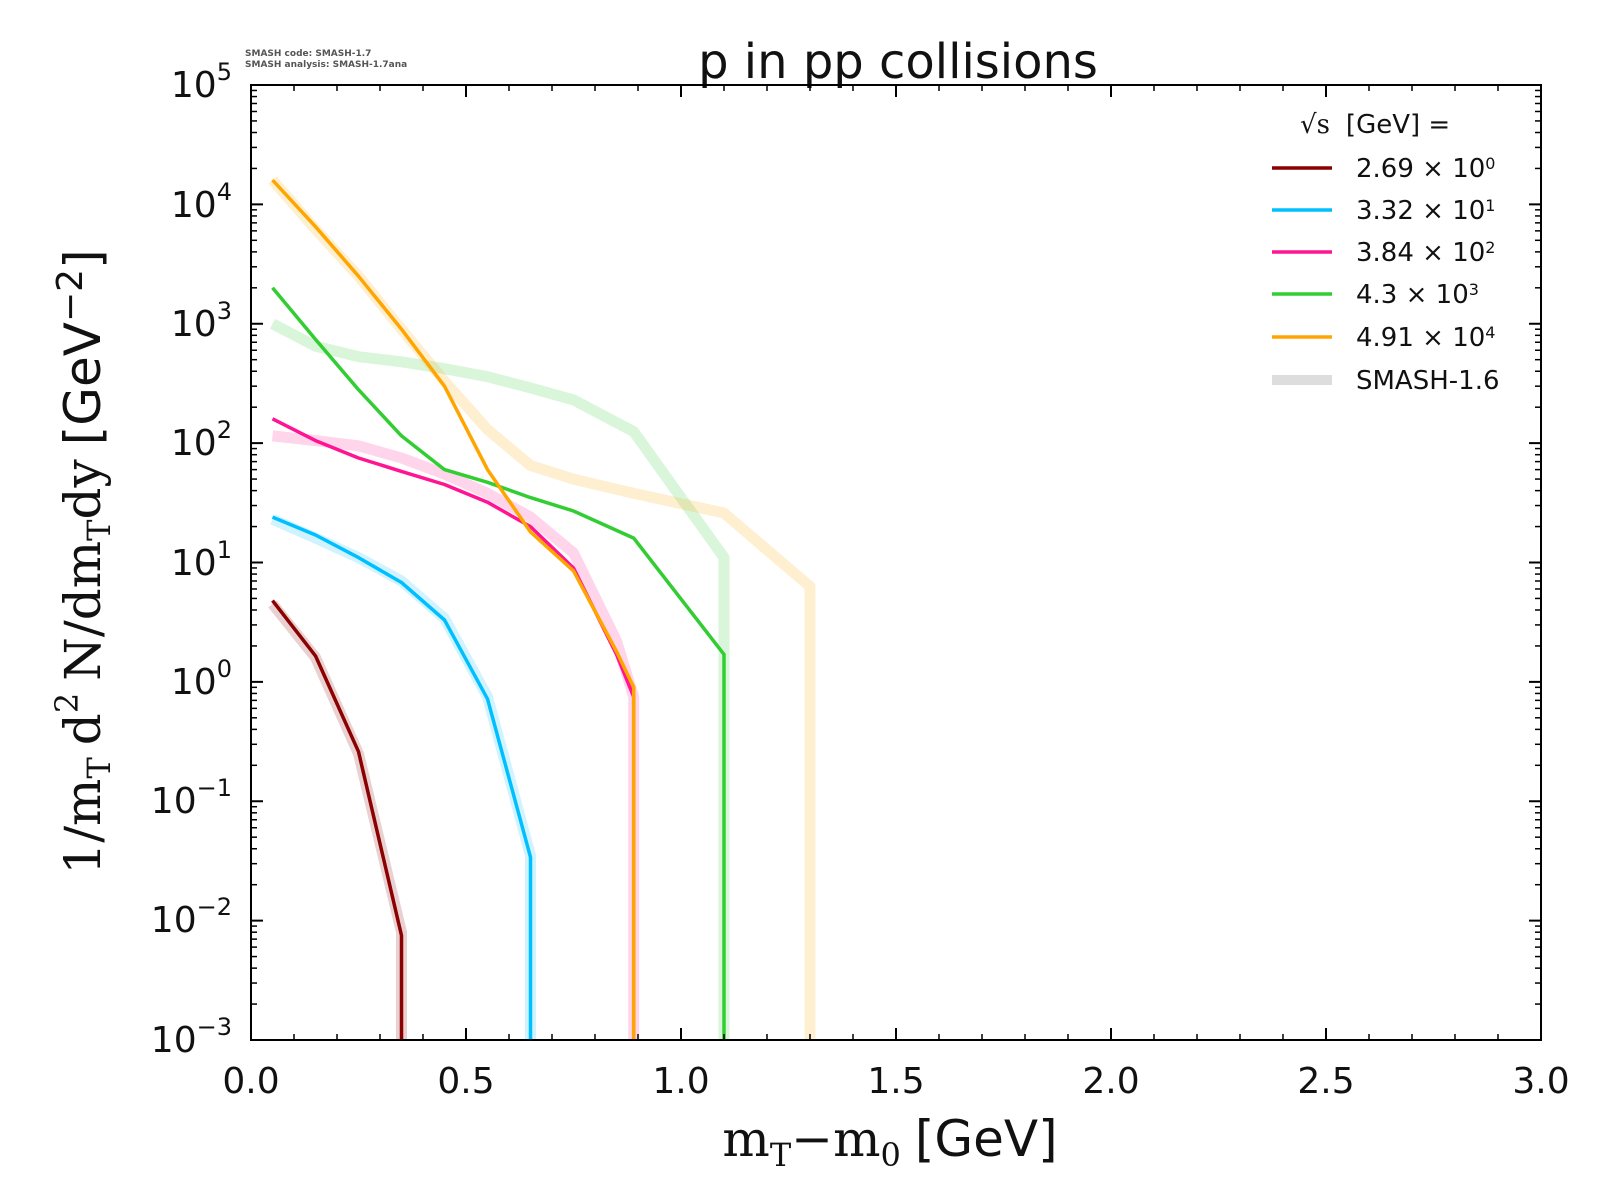 The height and width of the screenshot is (1200, 1600). What do you see at coordinates (889, 1142) in the screenshot?
I see `x-axis-label: mT−m0 [GeV]` at bounding box center [889, 1142].